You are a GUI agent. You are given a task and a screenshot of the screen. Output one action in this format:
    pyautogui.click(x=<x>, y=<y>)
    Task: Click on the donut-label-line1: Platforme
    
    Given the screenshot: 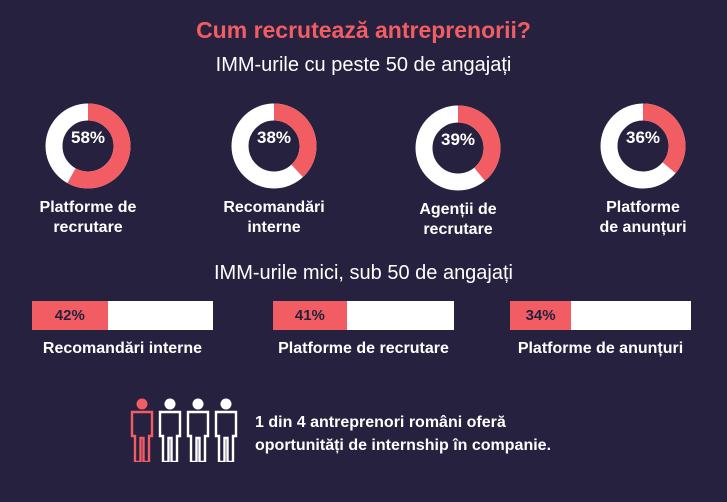 What is the action you would take?
    pyautogui.click(x=643, y=207)
    